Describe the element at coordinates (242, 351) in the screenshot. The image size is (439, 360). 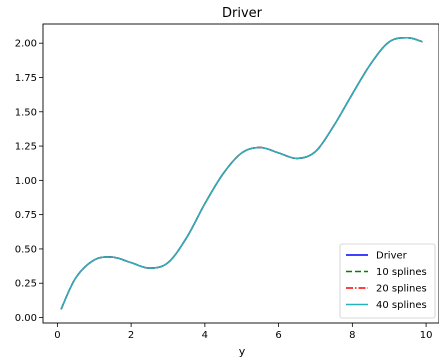
I see `x-axis-label: y` at that location.